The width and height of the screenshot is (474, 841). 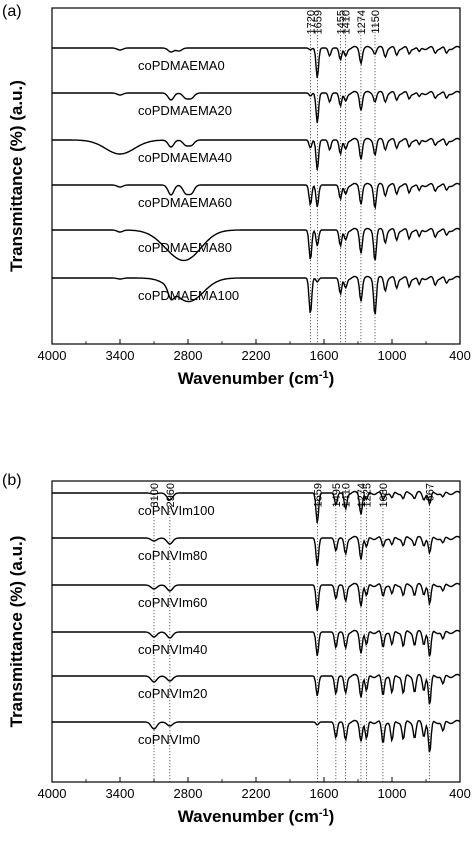 I want to click on series-label: coPDMAEMA100, so click(x=188, y=295).